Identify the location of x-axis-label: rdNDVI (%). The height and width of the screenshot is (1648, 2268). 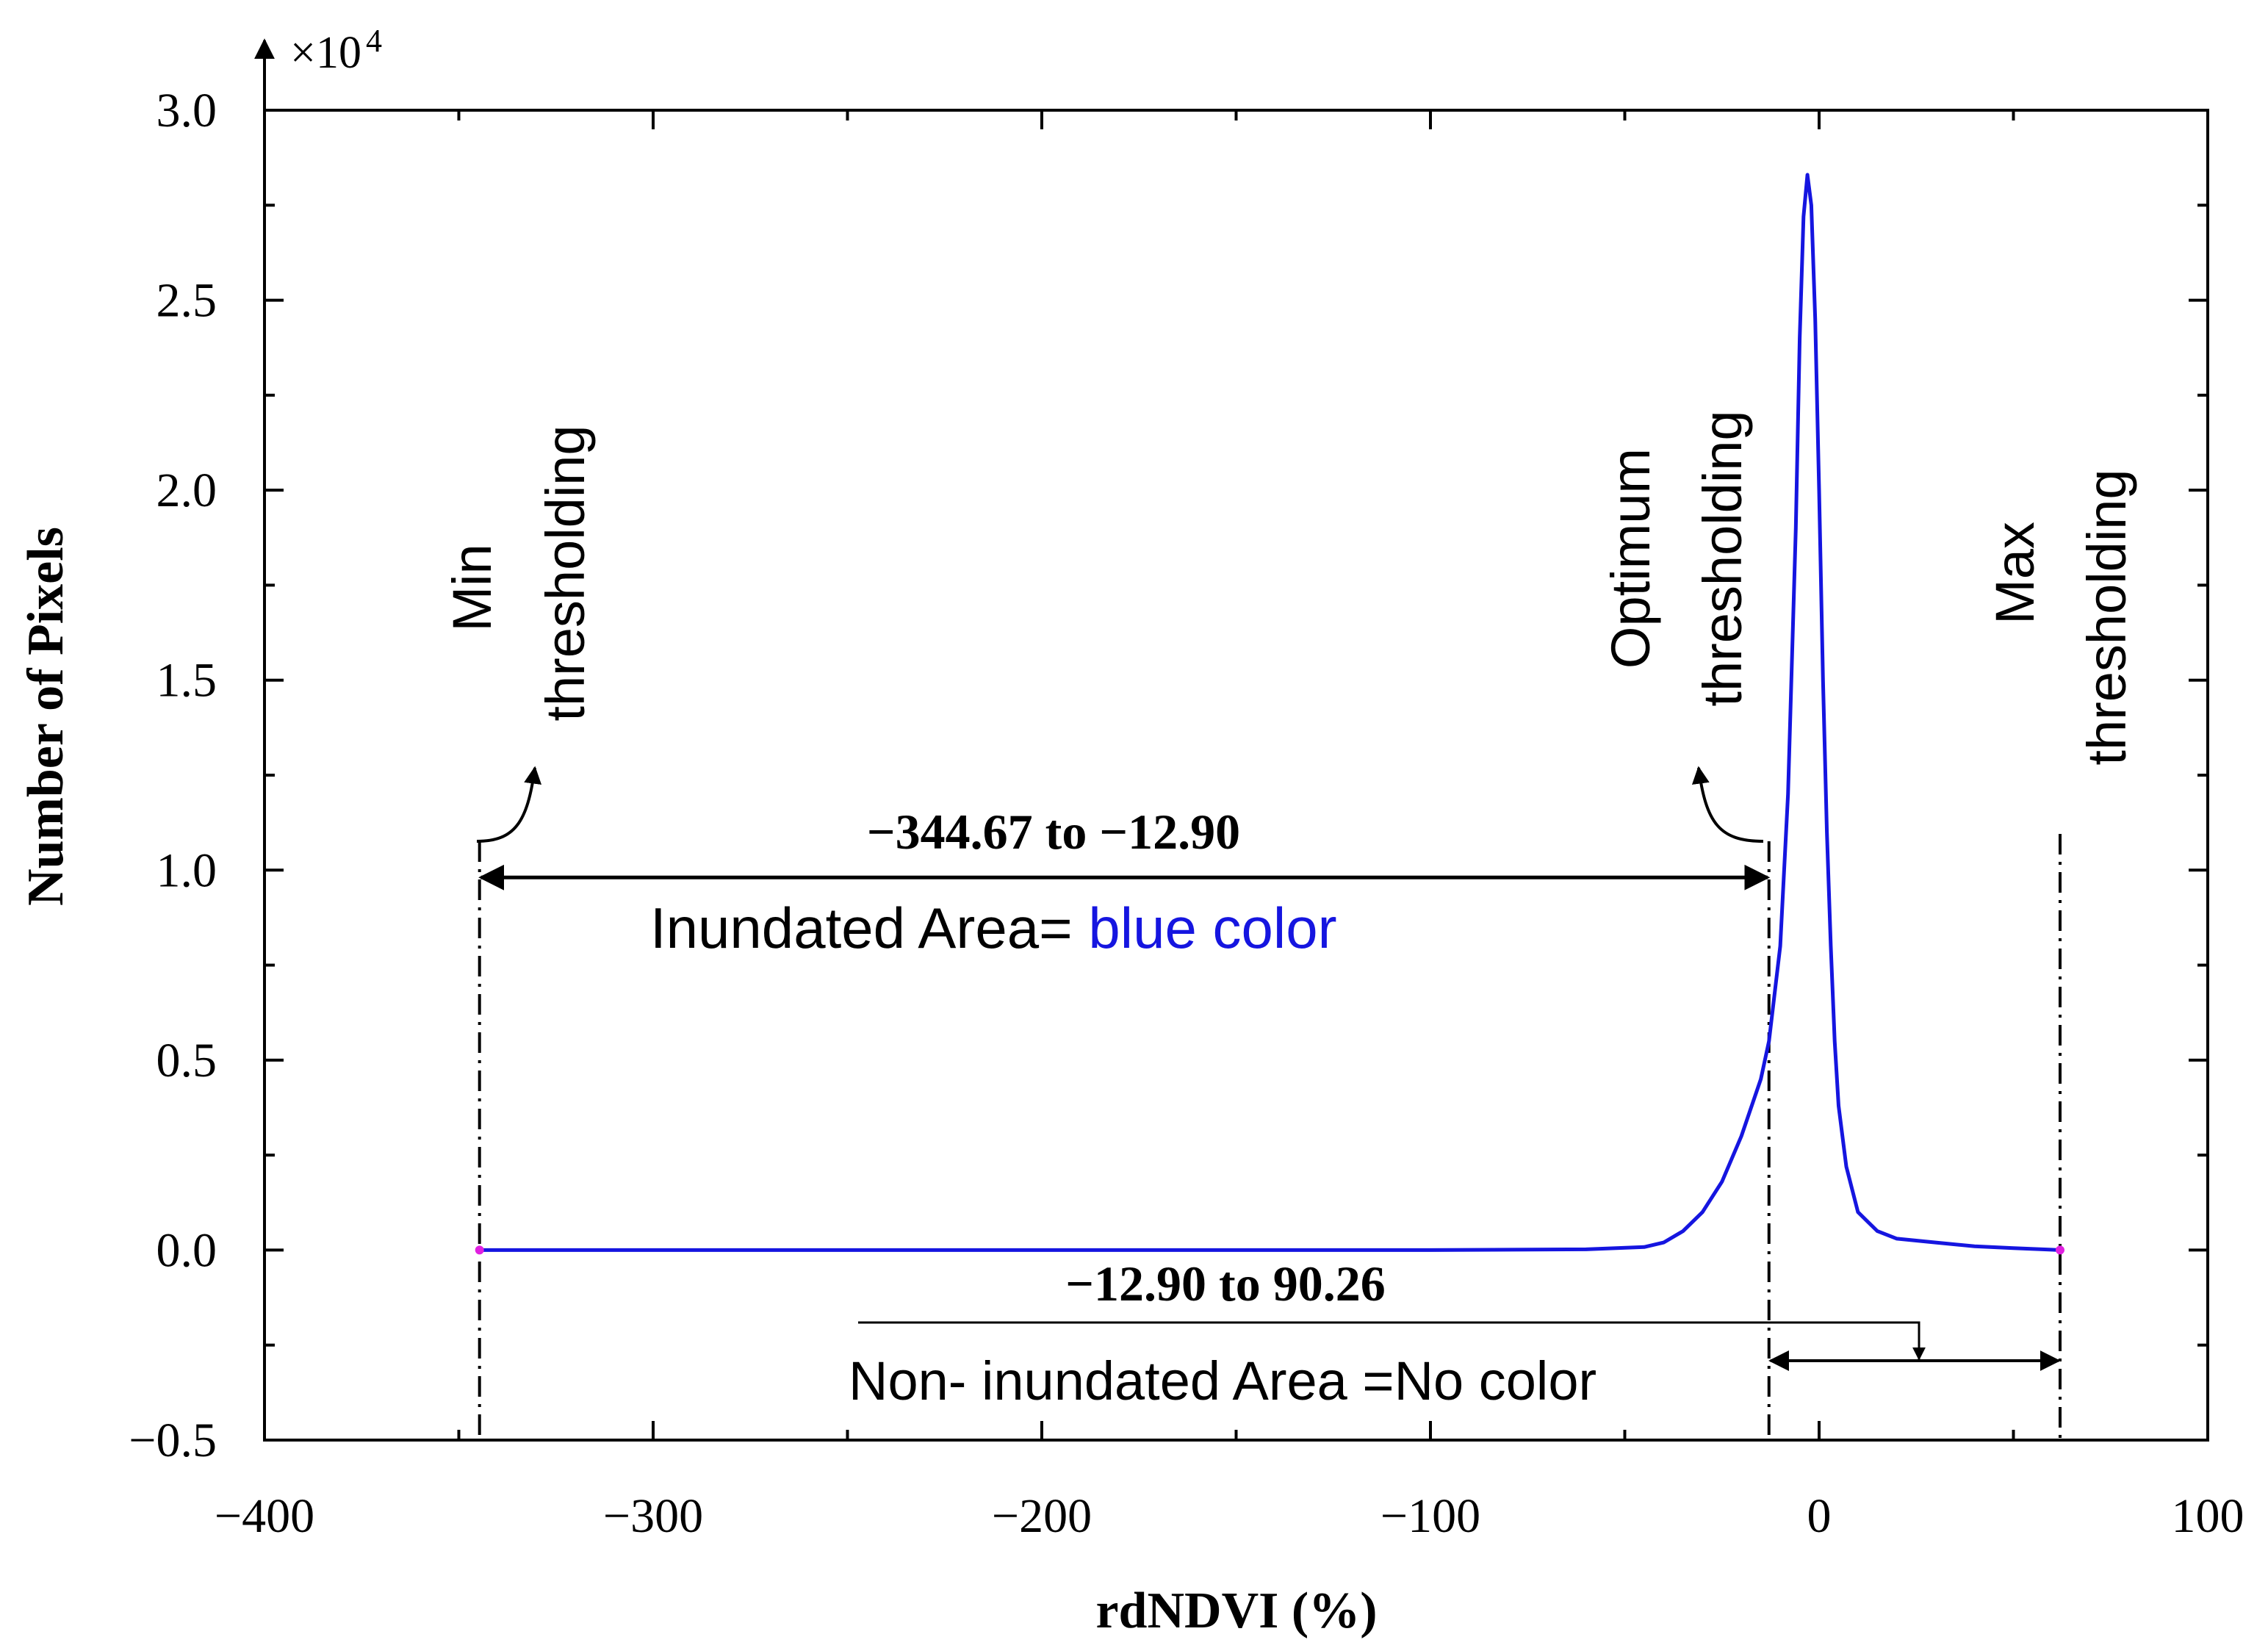
(1236, 1611).